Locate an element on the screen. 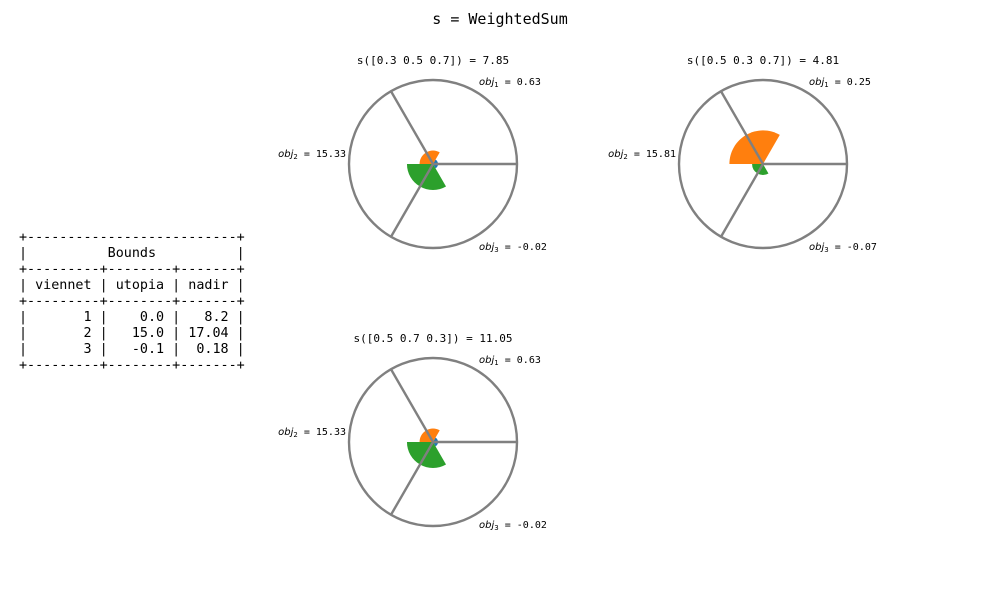 Image resolution: width=1000 pixels, height=600 pixels. axis-label-value: = 0.25 is located at coordinates (850, 82).